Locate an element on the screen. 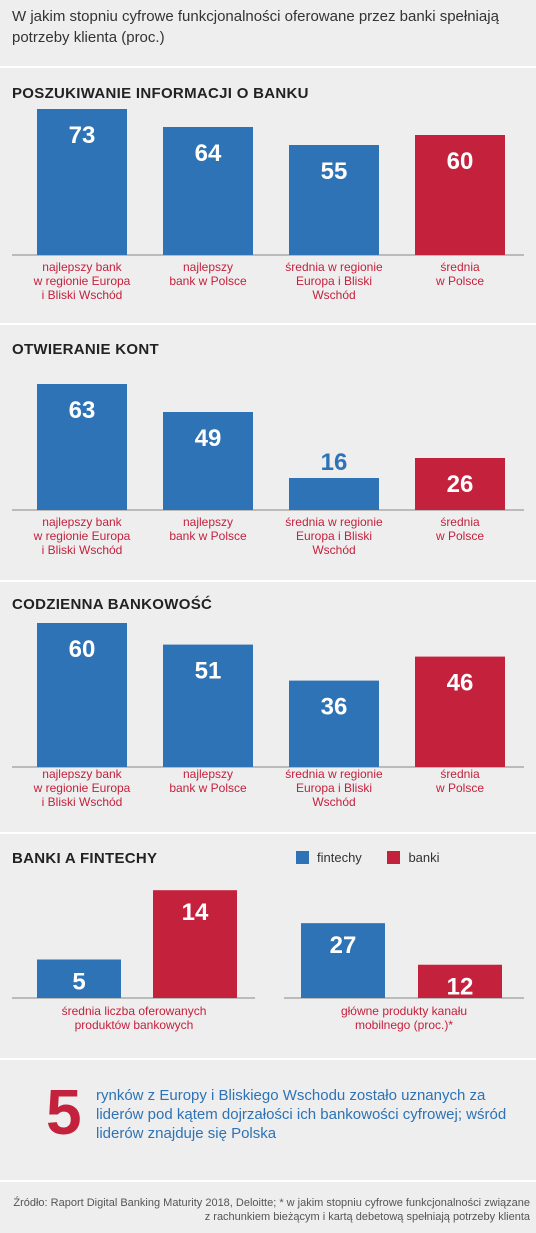  bar-value-label: 46 is located at coordinates (460, 683).